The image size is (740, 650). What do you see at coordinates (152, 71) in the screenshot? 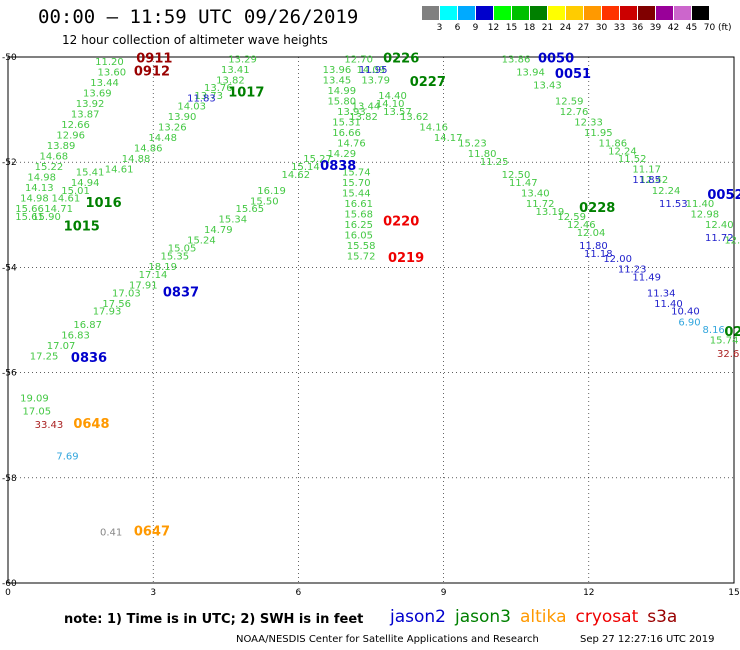
I see `pass-time-label: 0912` at bounding box center [152, 71].